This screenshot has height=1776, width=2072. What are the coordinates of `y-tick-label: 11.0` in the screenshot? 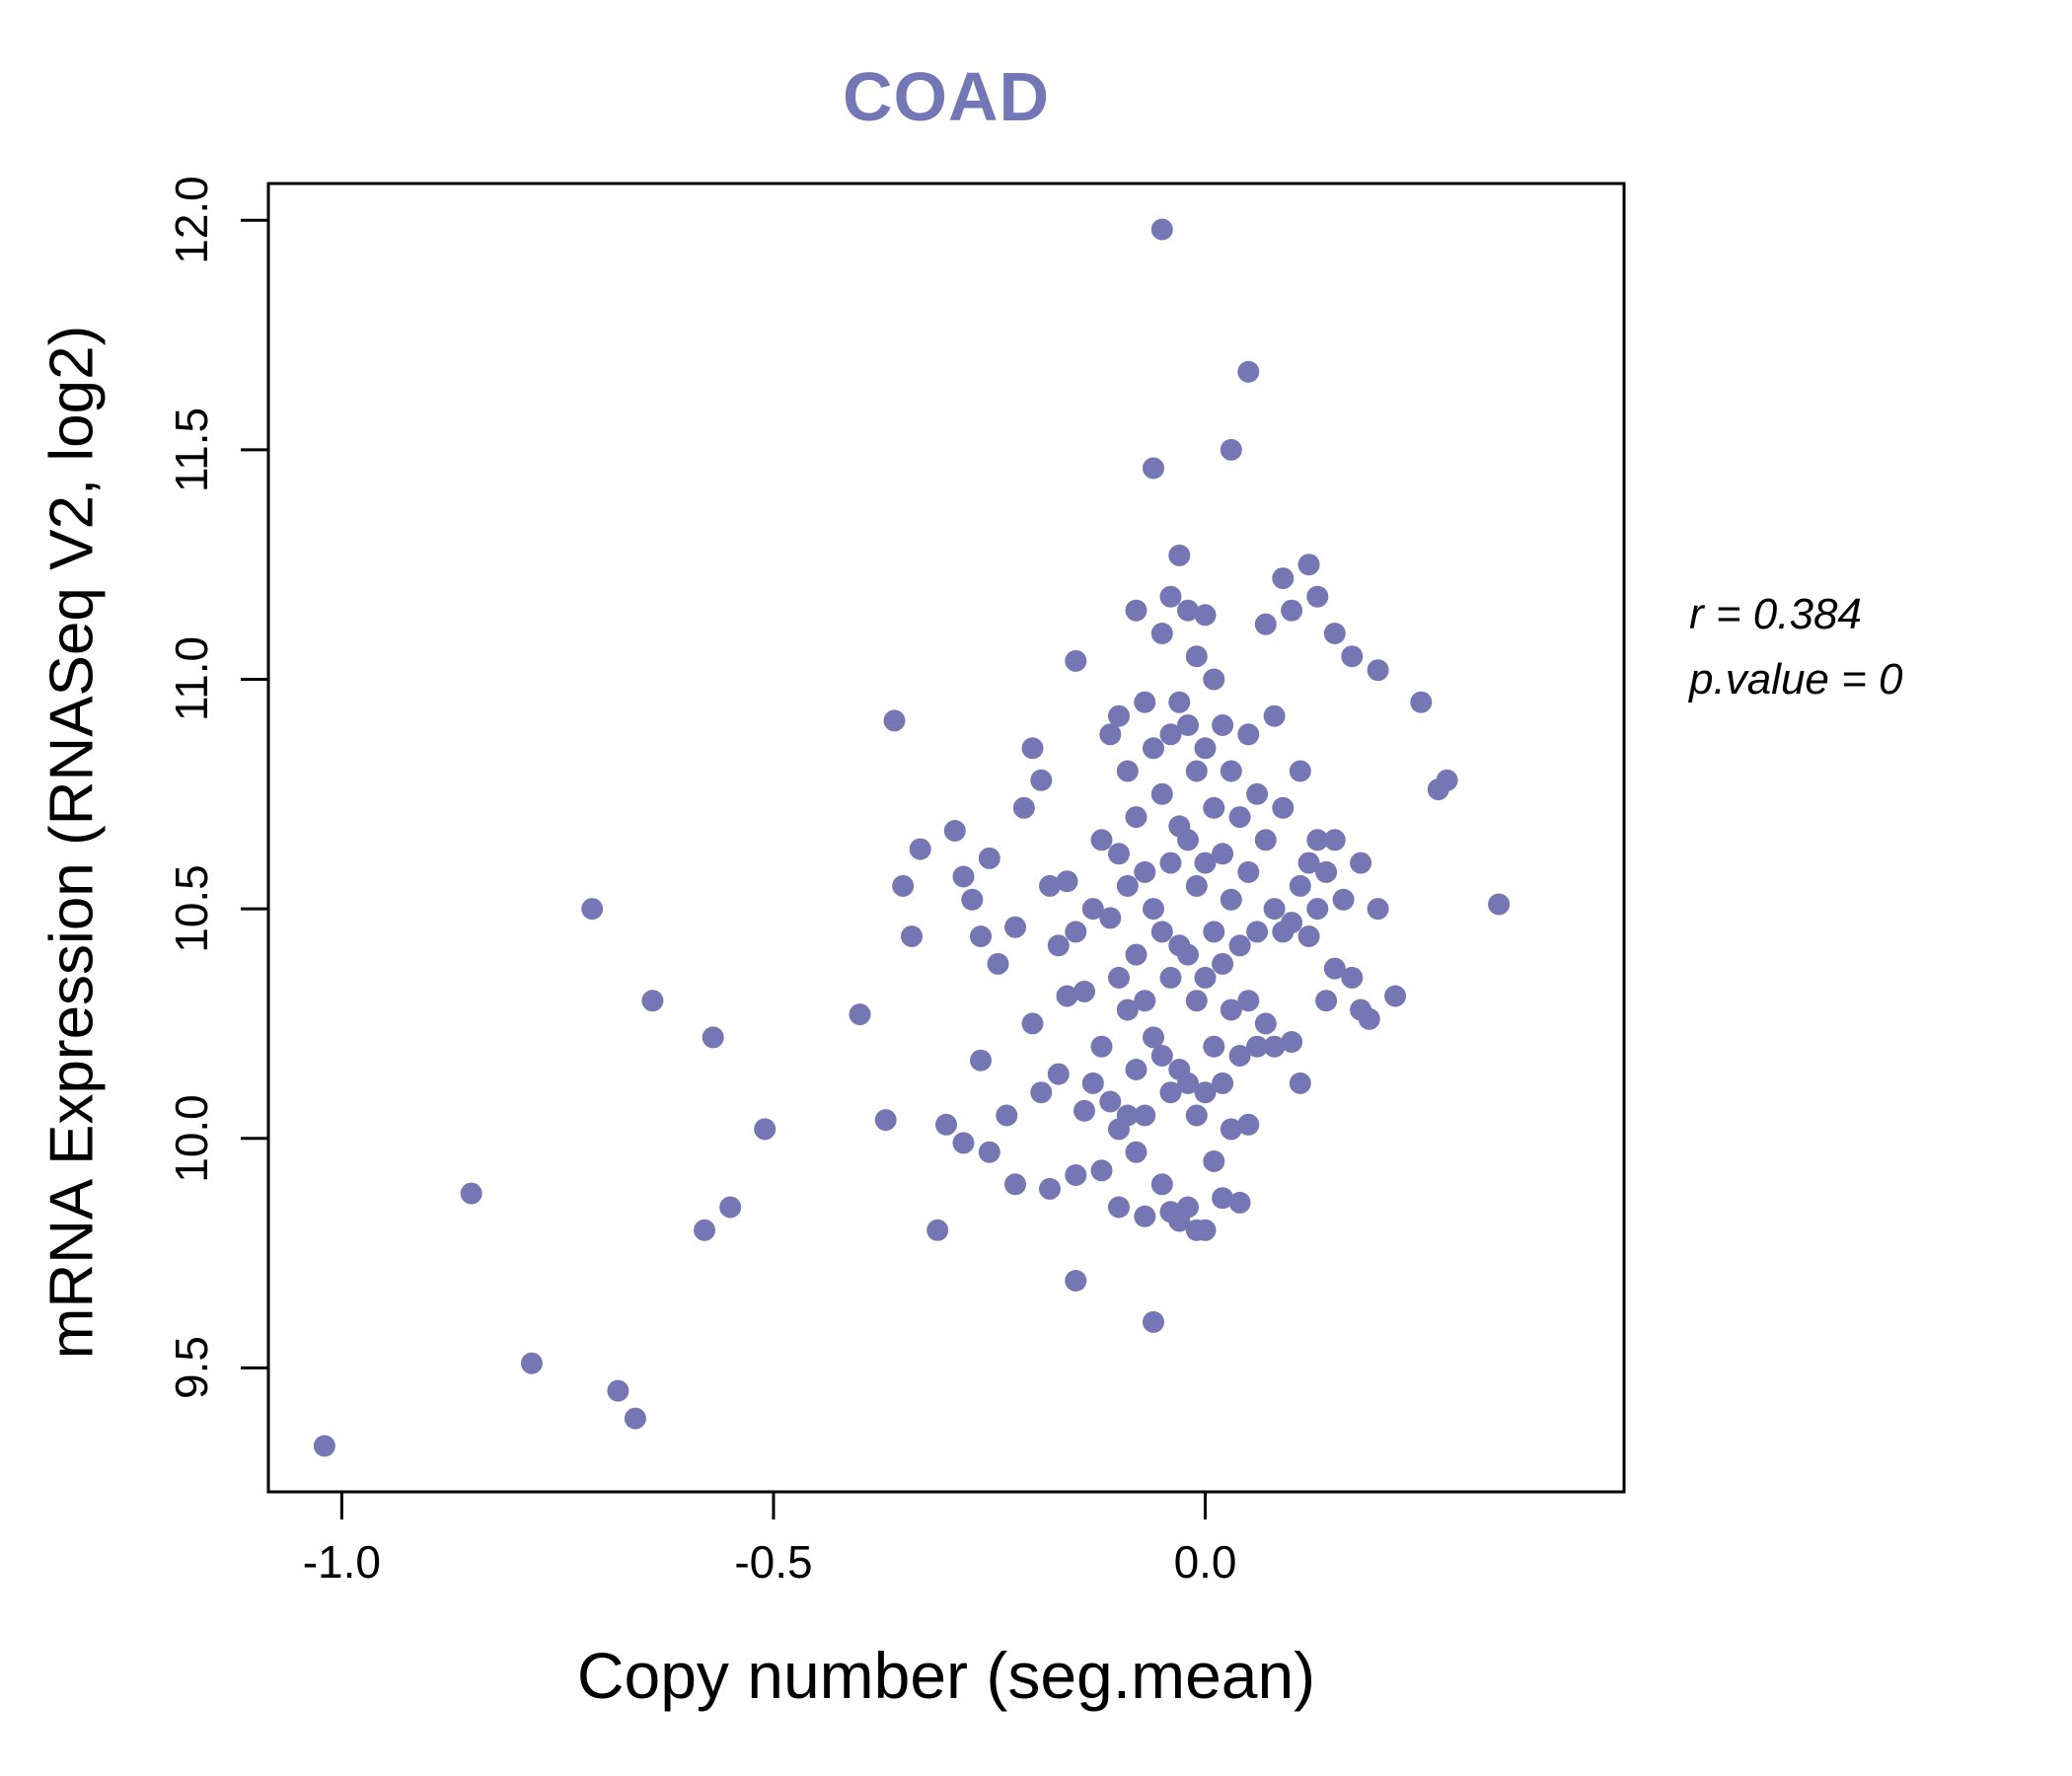 It's located at (192, 679).